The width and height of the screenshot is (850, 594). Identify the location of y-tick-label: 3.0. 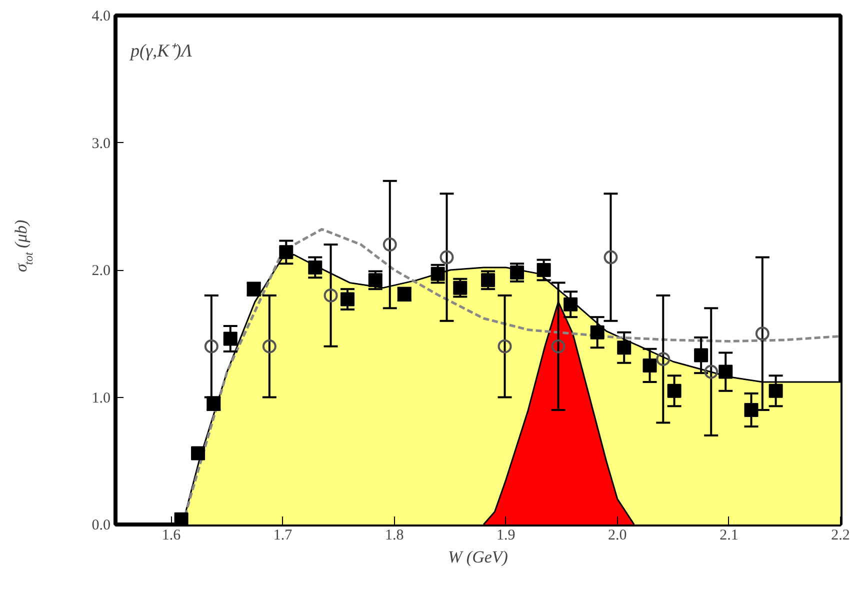
(101, 144).